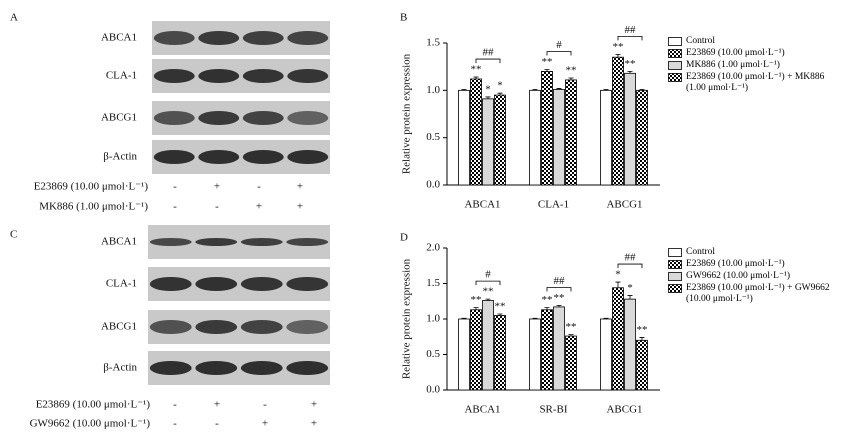 The image size is (844, 434). What do you see at coordinates (553, 205) in the screenshot?
I see `x-tick-label: CLA-1` at bounding box center [553, 205].